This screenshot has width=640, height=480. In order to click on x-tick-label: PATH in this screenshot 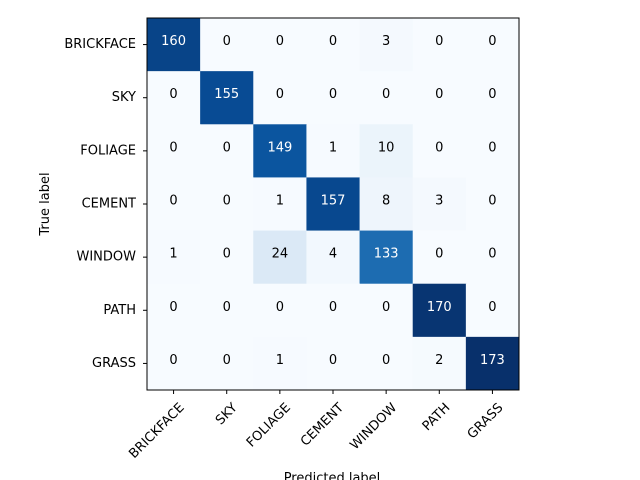, I will do `click(437, 417)`.